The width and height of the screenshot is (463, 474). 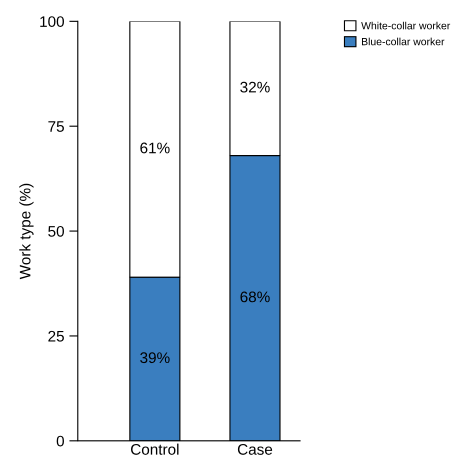 I want to click on x-tick-label: Control, so click(x=154, y=449).